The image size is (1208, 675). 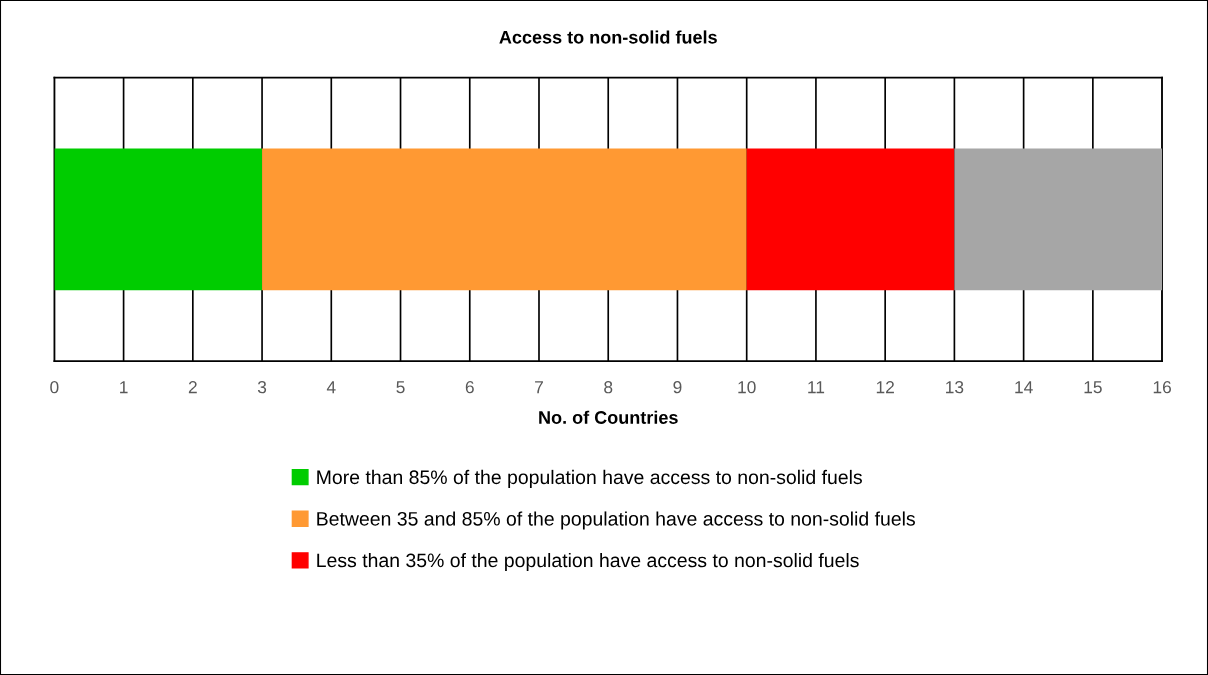 I want to click on x-tick-label: 9, so click(x=677, y=387).